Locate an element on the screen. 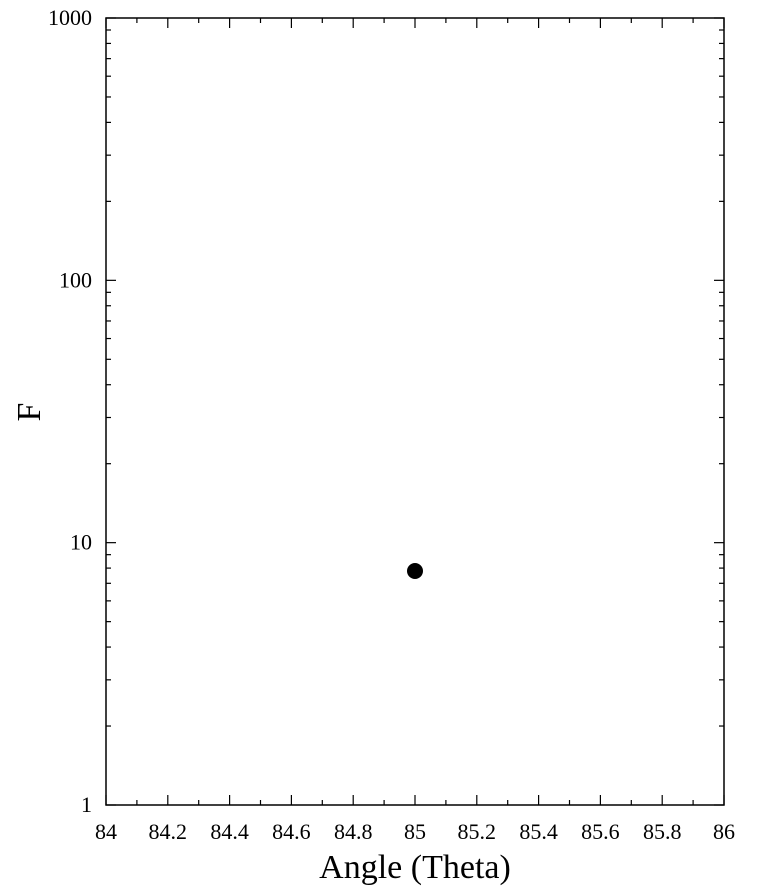 Image resolution: width=761 pixels, height=896 pixels. y-axis-title: F is located at coordinates (29, 412).